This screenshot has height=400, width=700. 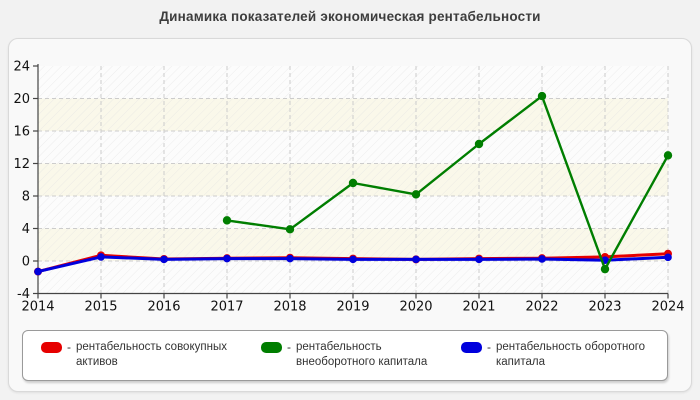 What do you see at coordinates (471, 347) in the screenshot?
I see `legend-swatch-blue` at bounding box center [471, 347].